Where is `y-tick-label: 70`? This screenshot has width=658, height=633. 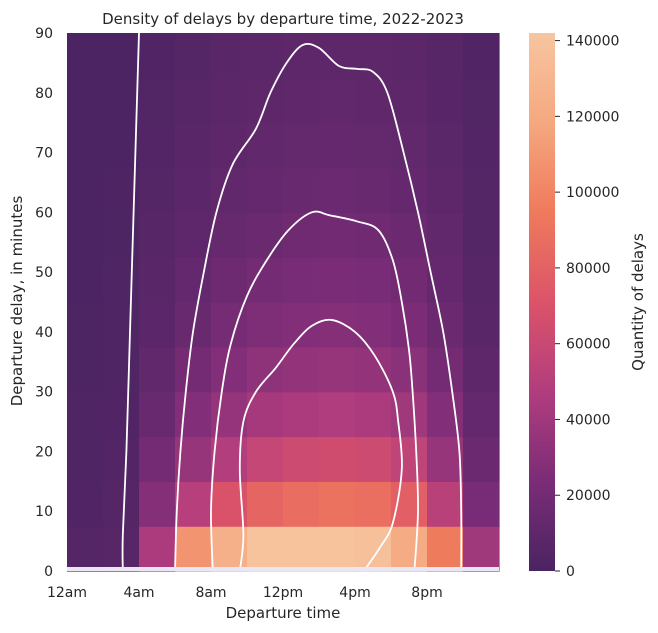
y-tick-label: 70 is located at coordinates (44, 154).